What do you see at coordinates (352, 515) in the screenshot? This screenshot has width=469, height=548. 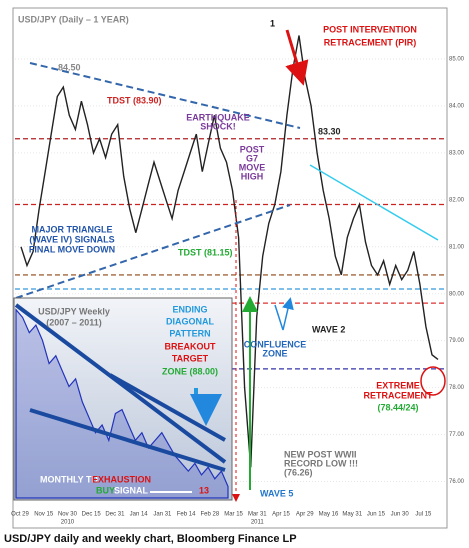 I see `x-tick-label: May 31` at bounding box center [352, 515].